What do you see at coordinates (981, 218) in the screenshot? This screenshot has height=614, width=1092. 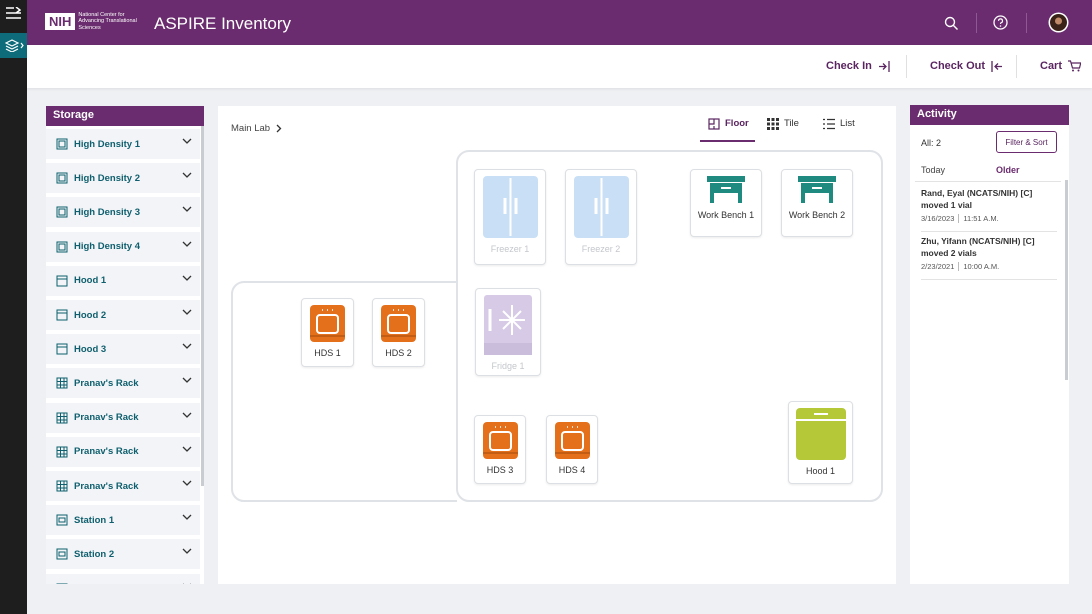 I see `entry-time: 11:51 A.M.` at bounding box center [981, 218].